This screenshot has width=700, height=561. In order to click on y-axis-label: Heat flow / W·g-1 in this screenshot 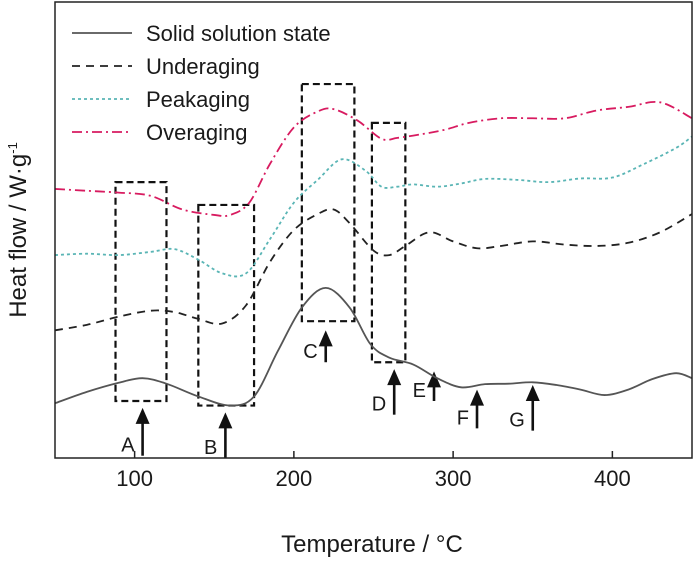, I will do `click(18, 230)`.